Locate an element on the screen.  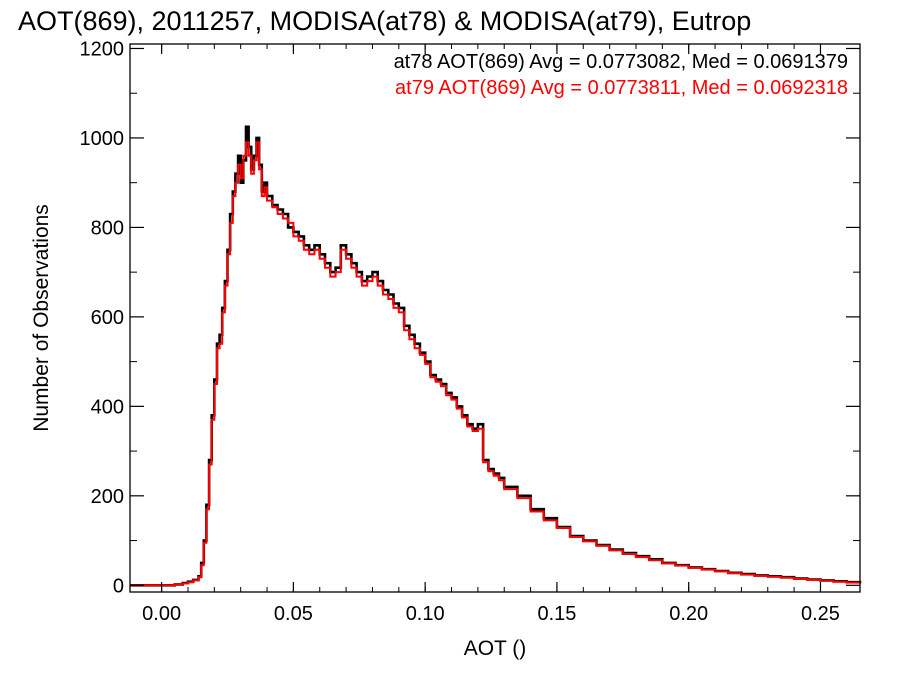
y-tick-label: 1000 is located at coordinates (102, 139).